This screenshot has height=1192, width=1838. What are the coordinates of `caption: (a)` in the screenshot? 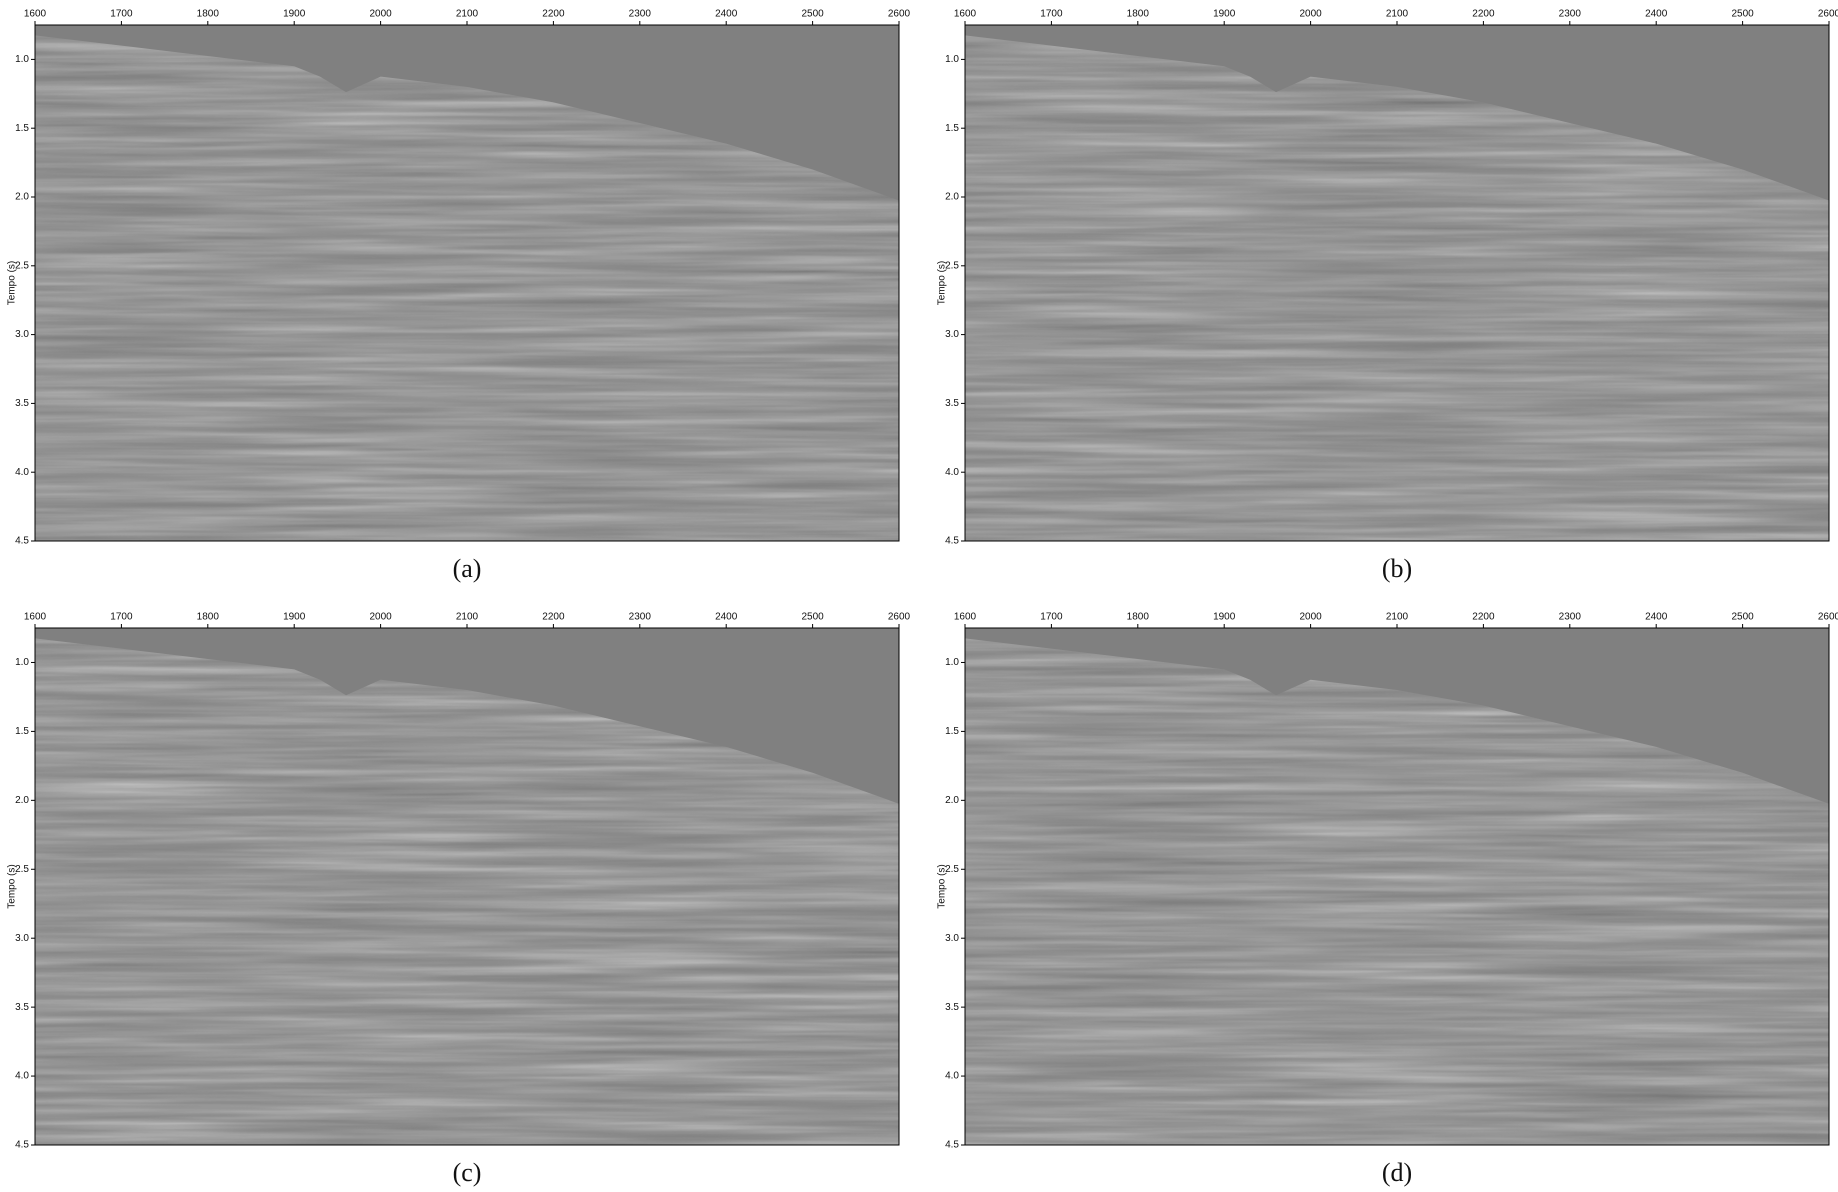 It's located at (467, 568).